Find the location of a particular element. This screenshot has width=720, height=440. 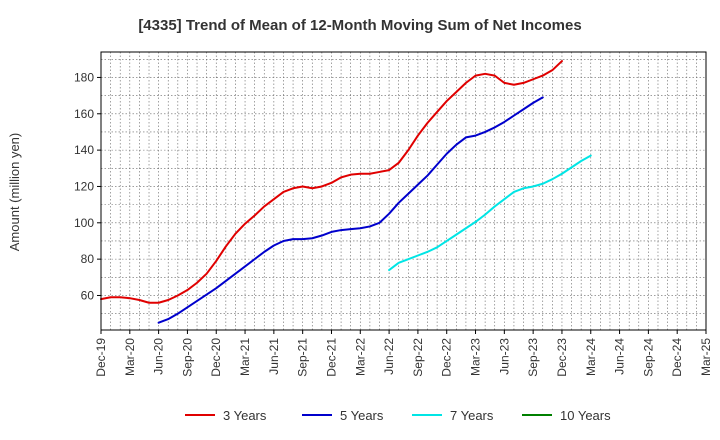

x-tick-label: Mar-23 is located at coordinates (476, 357).